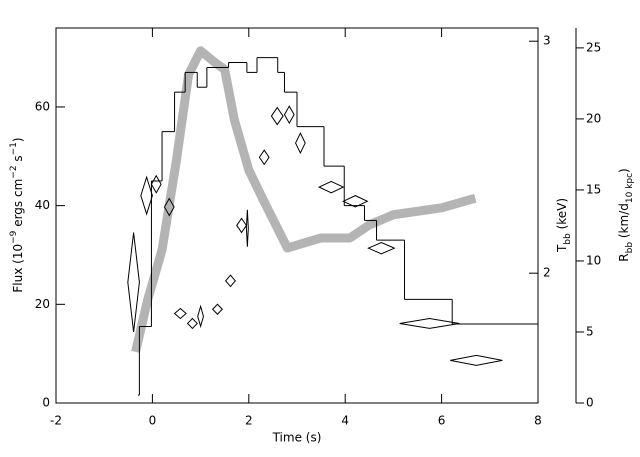  I want to click on x-tick-label: 4, so click(345, 421).